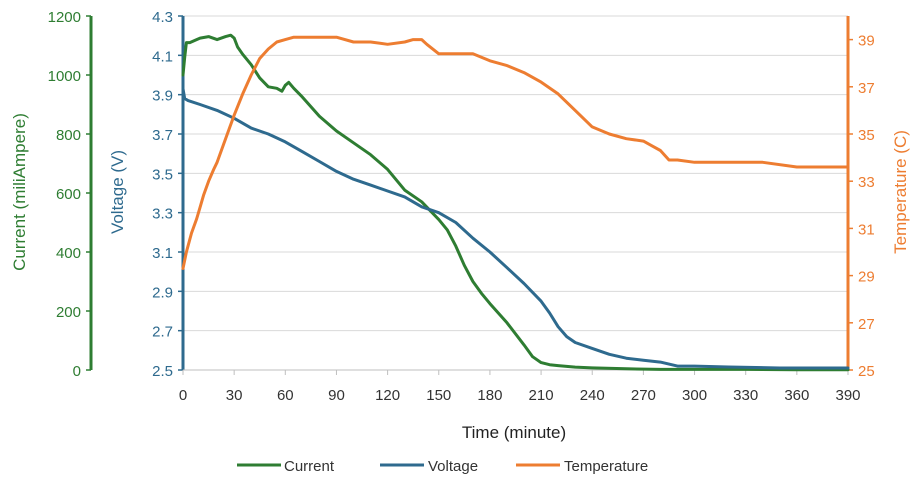  I want to click on tick-label: 240, so click(592, 395).